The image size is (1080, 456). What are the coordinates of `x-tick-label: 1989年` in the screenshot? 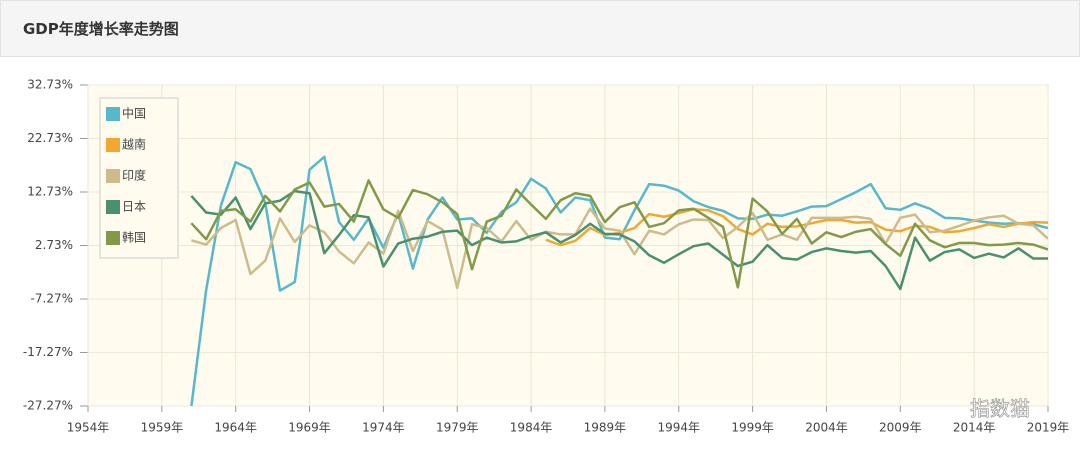 It's located at (605, 428).